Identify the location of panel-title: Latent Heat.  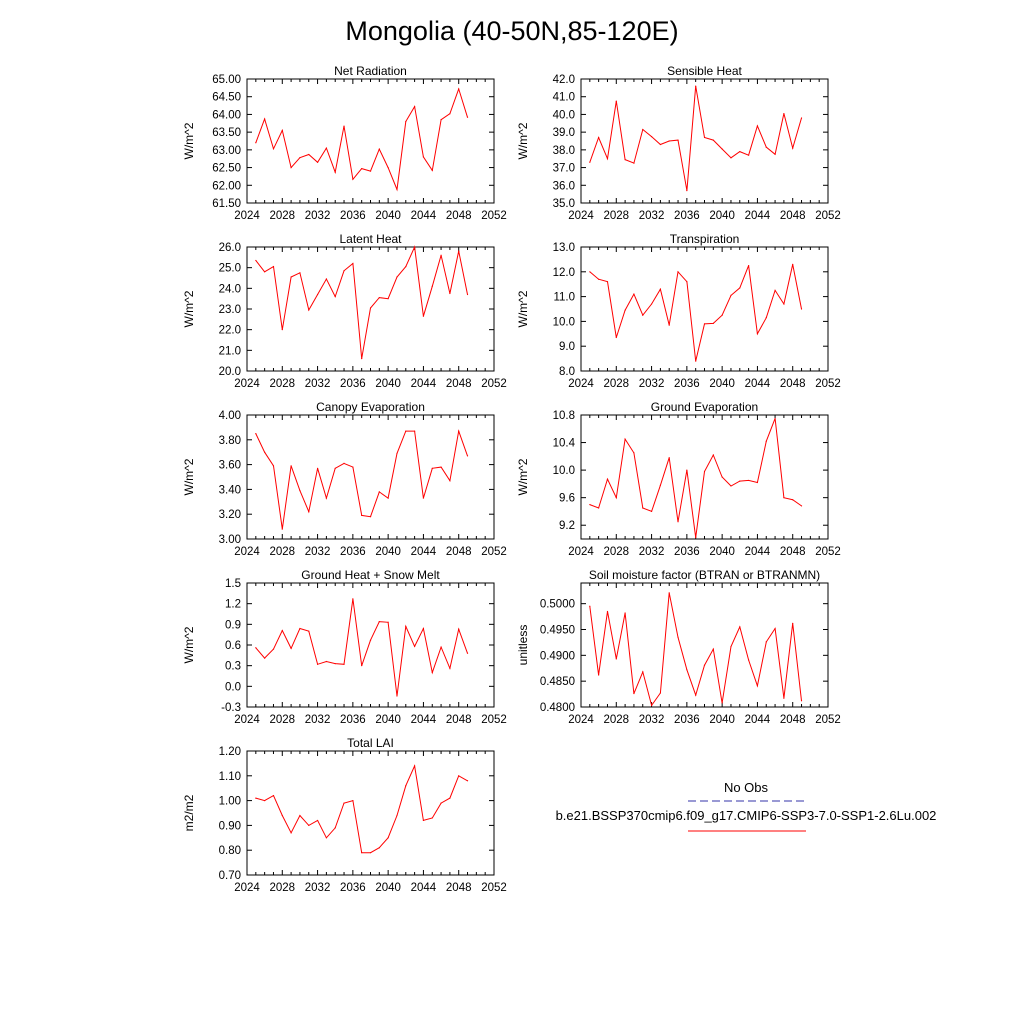
(370, 239).